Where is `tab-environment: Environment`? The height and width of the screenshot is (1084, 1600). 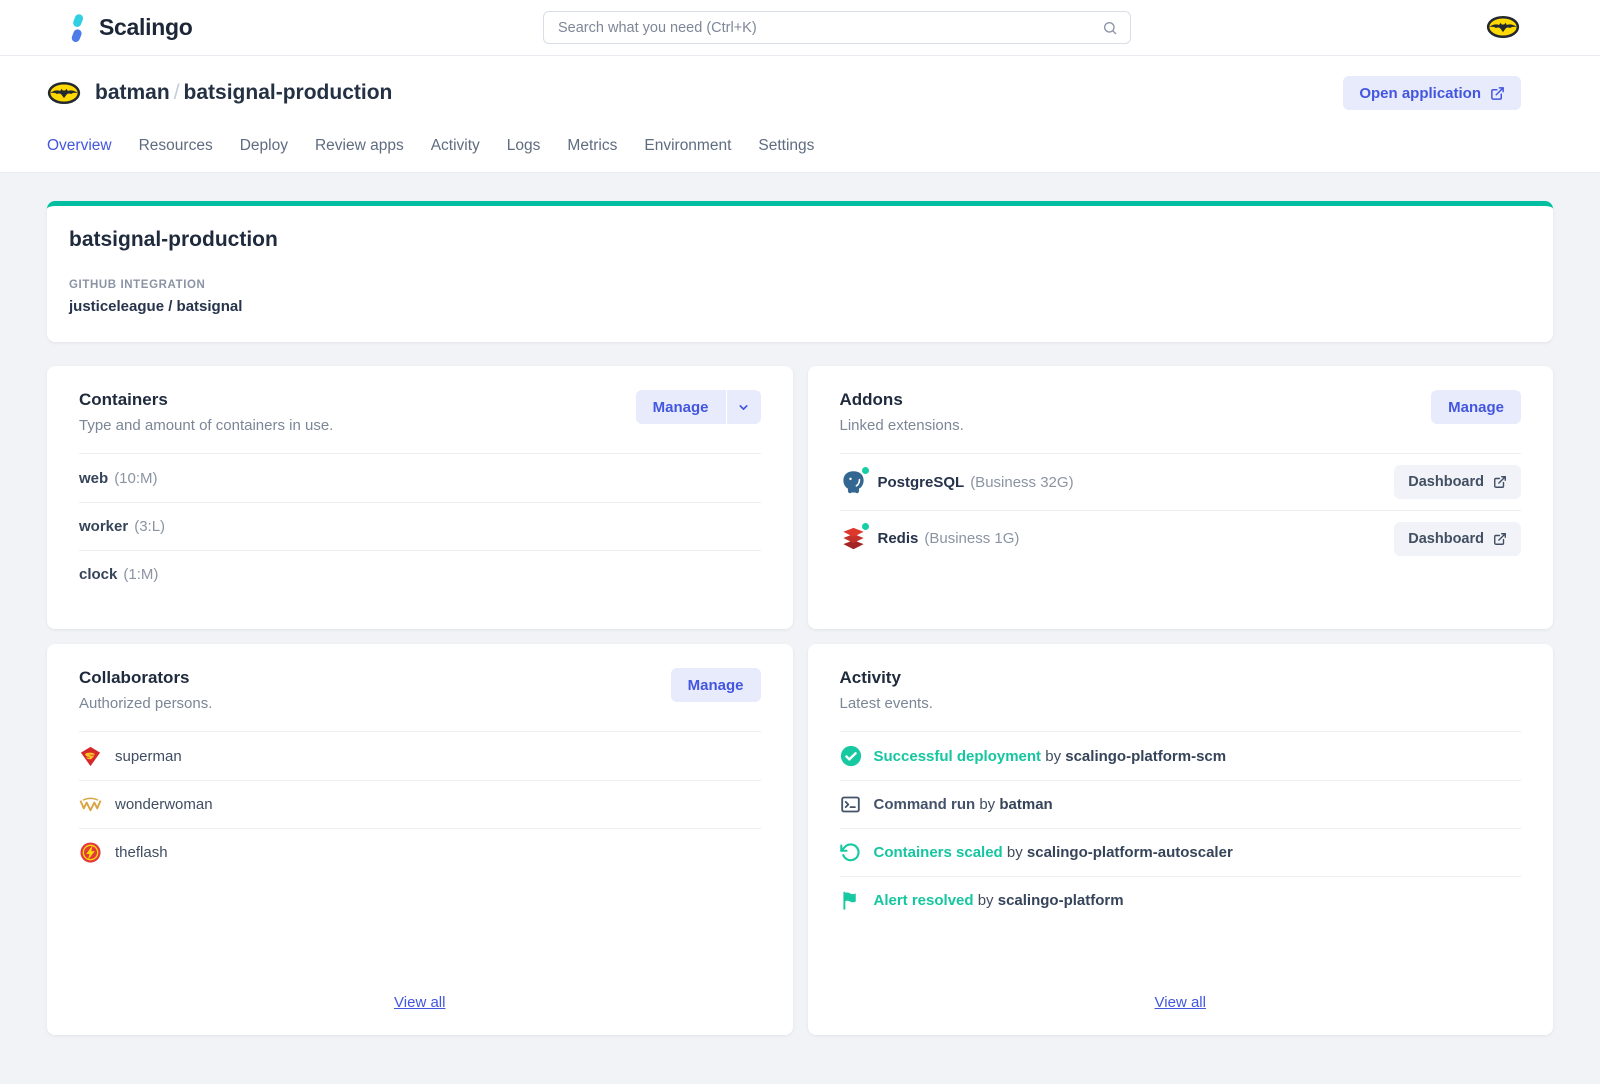
tab-environment: Environment is located at coordinates (688, 145).